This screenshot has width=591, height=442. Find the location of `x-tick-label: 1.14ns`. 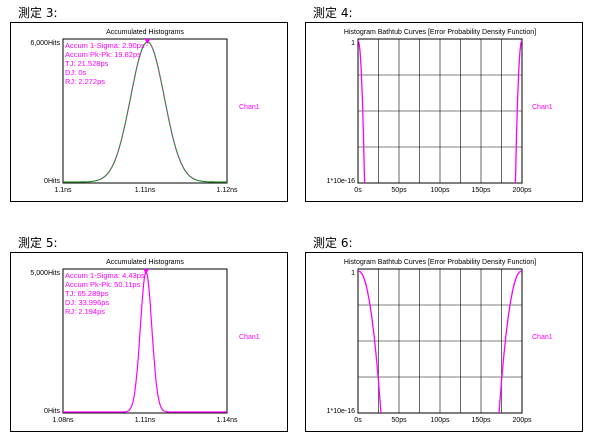

x-tick-label: 1.14ns is located at coordinates (227, 420).